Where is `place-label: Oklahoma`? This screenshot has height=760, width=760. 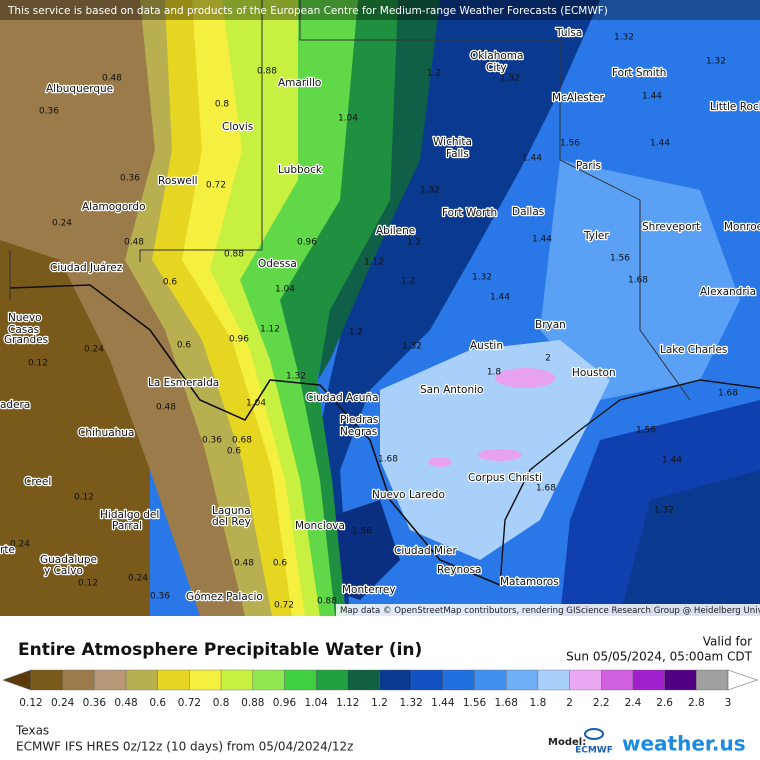 place-label: Oklahoma is located at coordinates (496, 56).